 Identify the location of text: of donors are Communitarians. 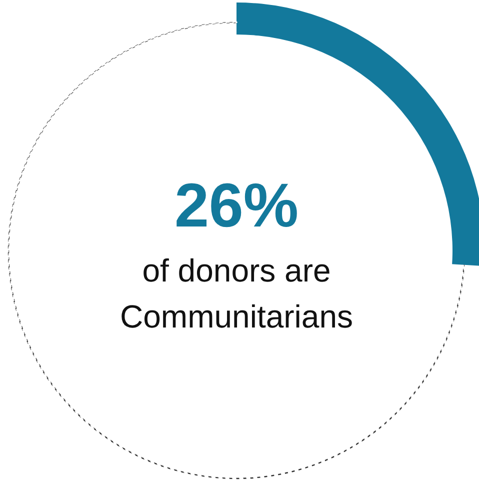
(236, 293).